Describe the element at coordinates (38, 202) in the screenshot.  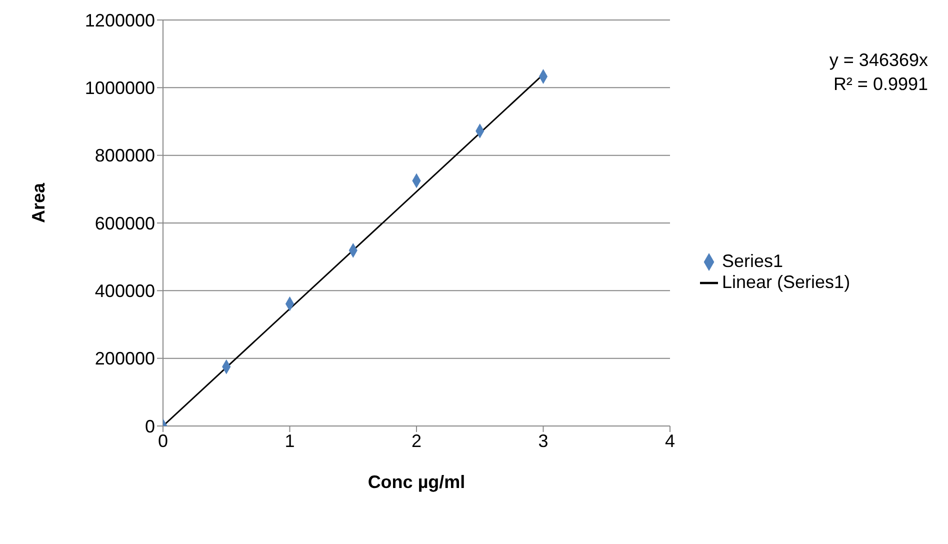
I see `y-axis-title: Area` at that location.